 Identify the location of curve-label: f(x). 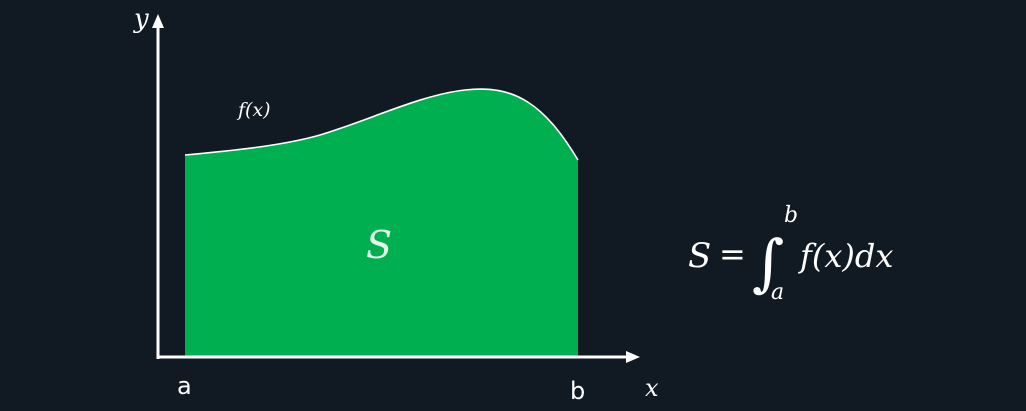
(253, 110).